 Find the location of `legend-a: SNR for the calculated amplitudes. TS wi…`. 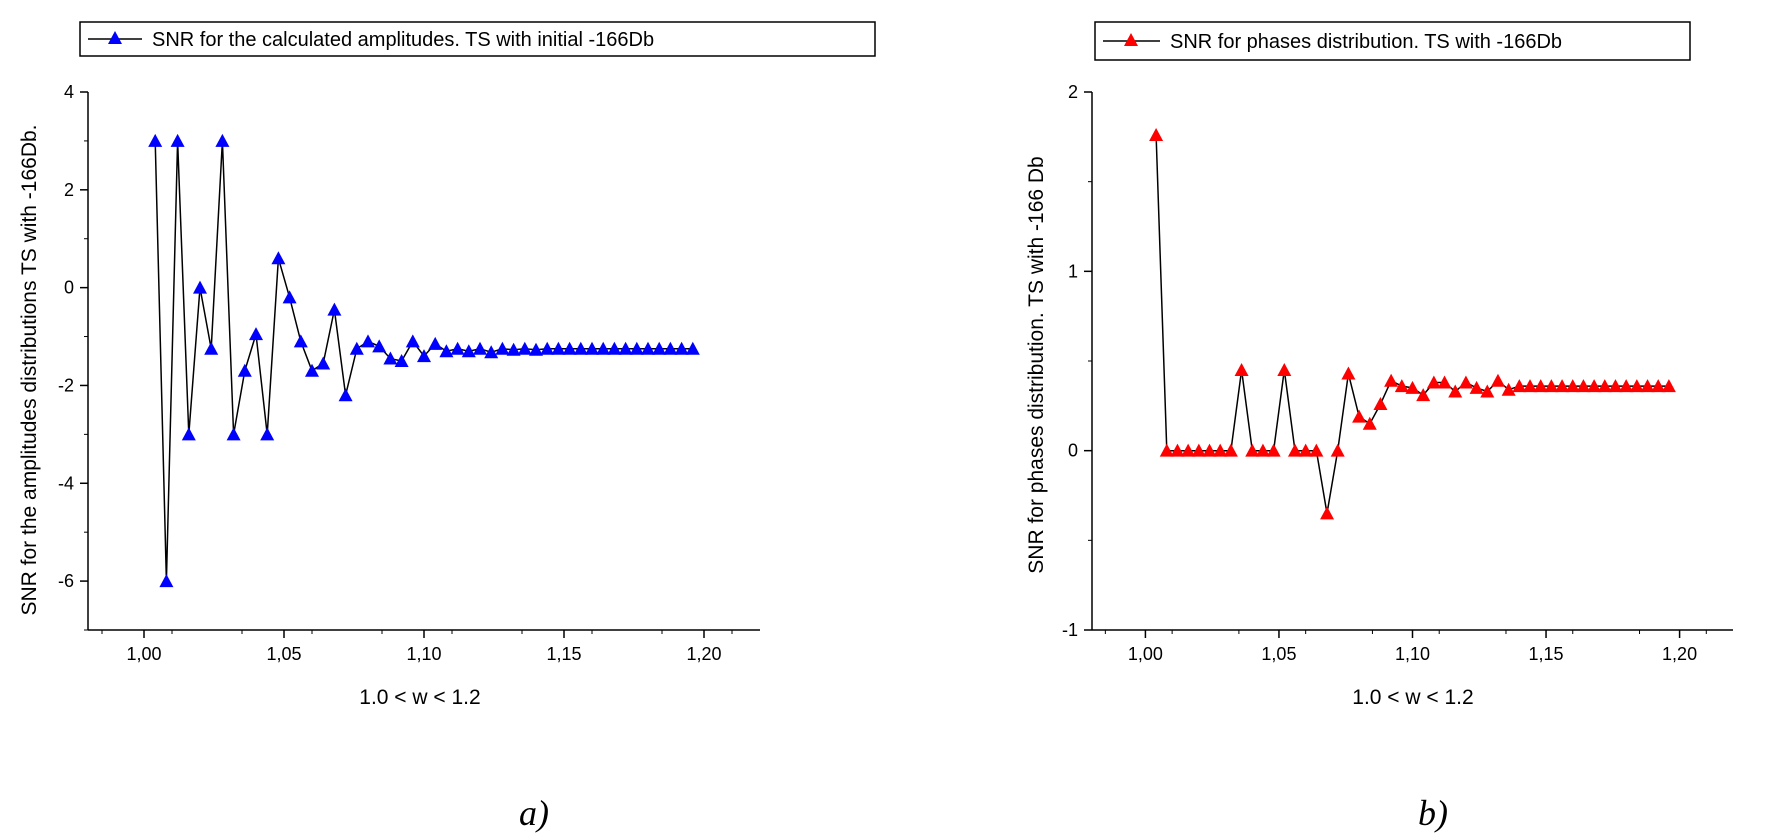

legend-a: SNR for the calculated amplitudes. TS wi… is located at coordinates (477, 39).